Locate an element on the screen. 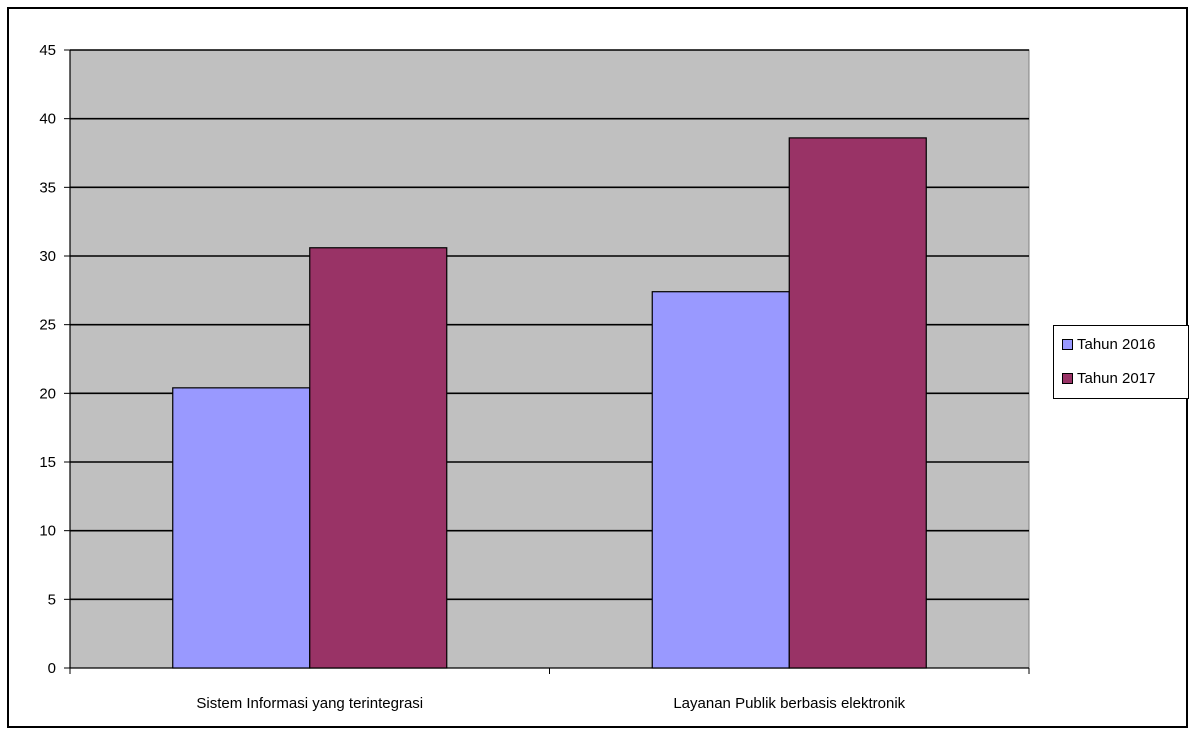 This screenshot has height=736, width=1197. y-tick-label: 20 is located at coordinates (47, 393).